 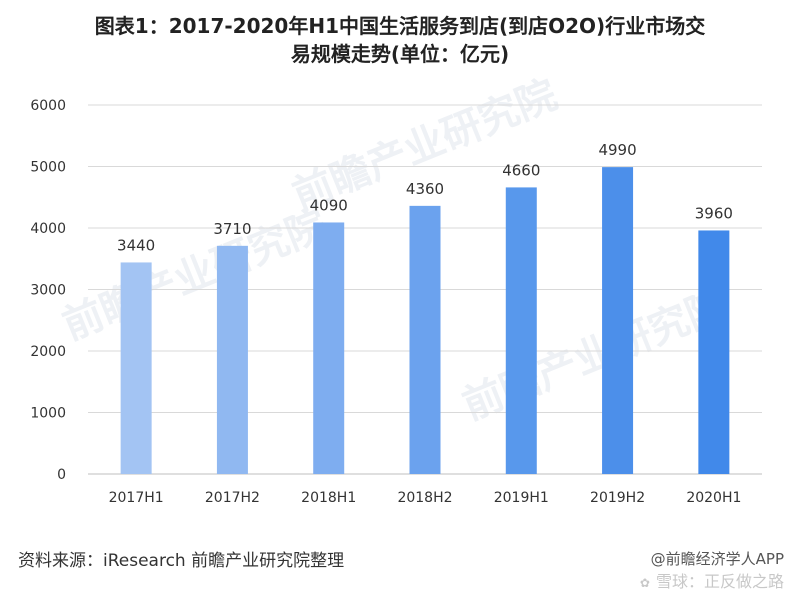 I want to click on y-tick-label: 4000, so click(x=48, y=229).